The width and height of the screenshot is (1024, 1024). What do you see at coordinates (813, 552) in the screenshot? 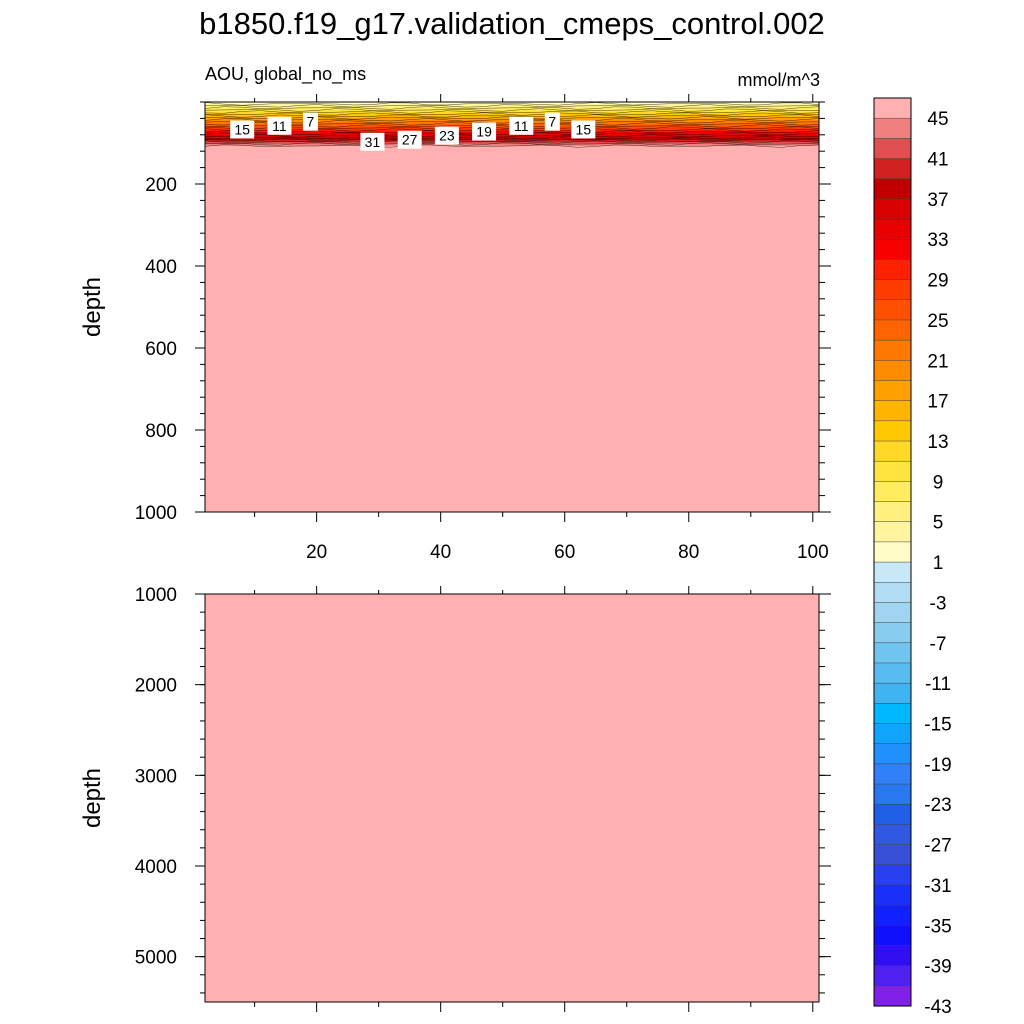
I see `x-tick-label: 100` at bounding box center [813, 552].